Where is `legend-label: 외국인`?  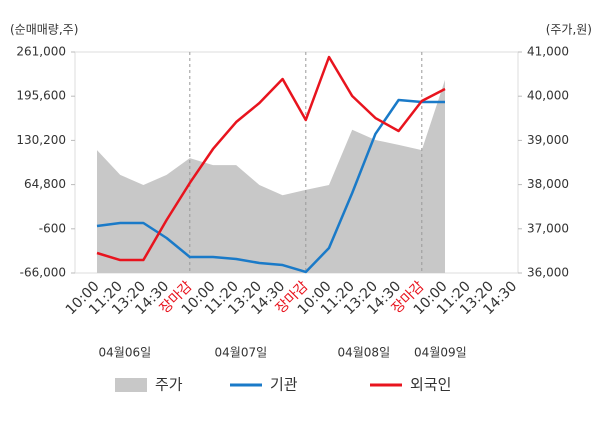 legend-label: 외국인 is located at coordinates (430, 385).